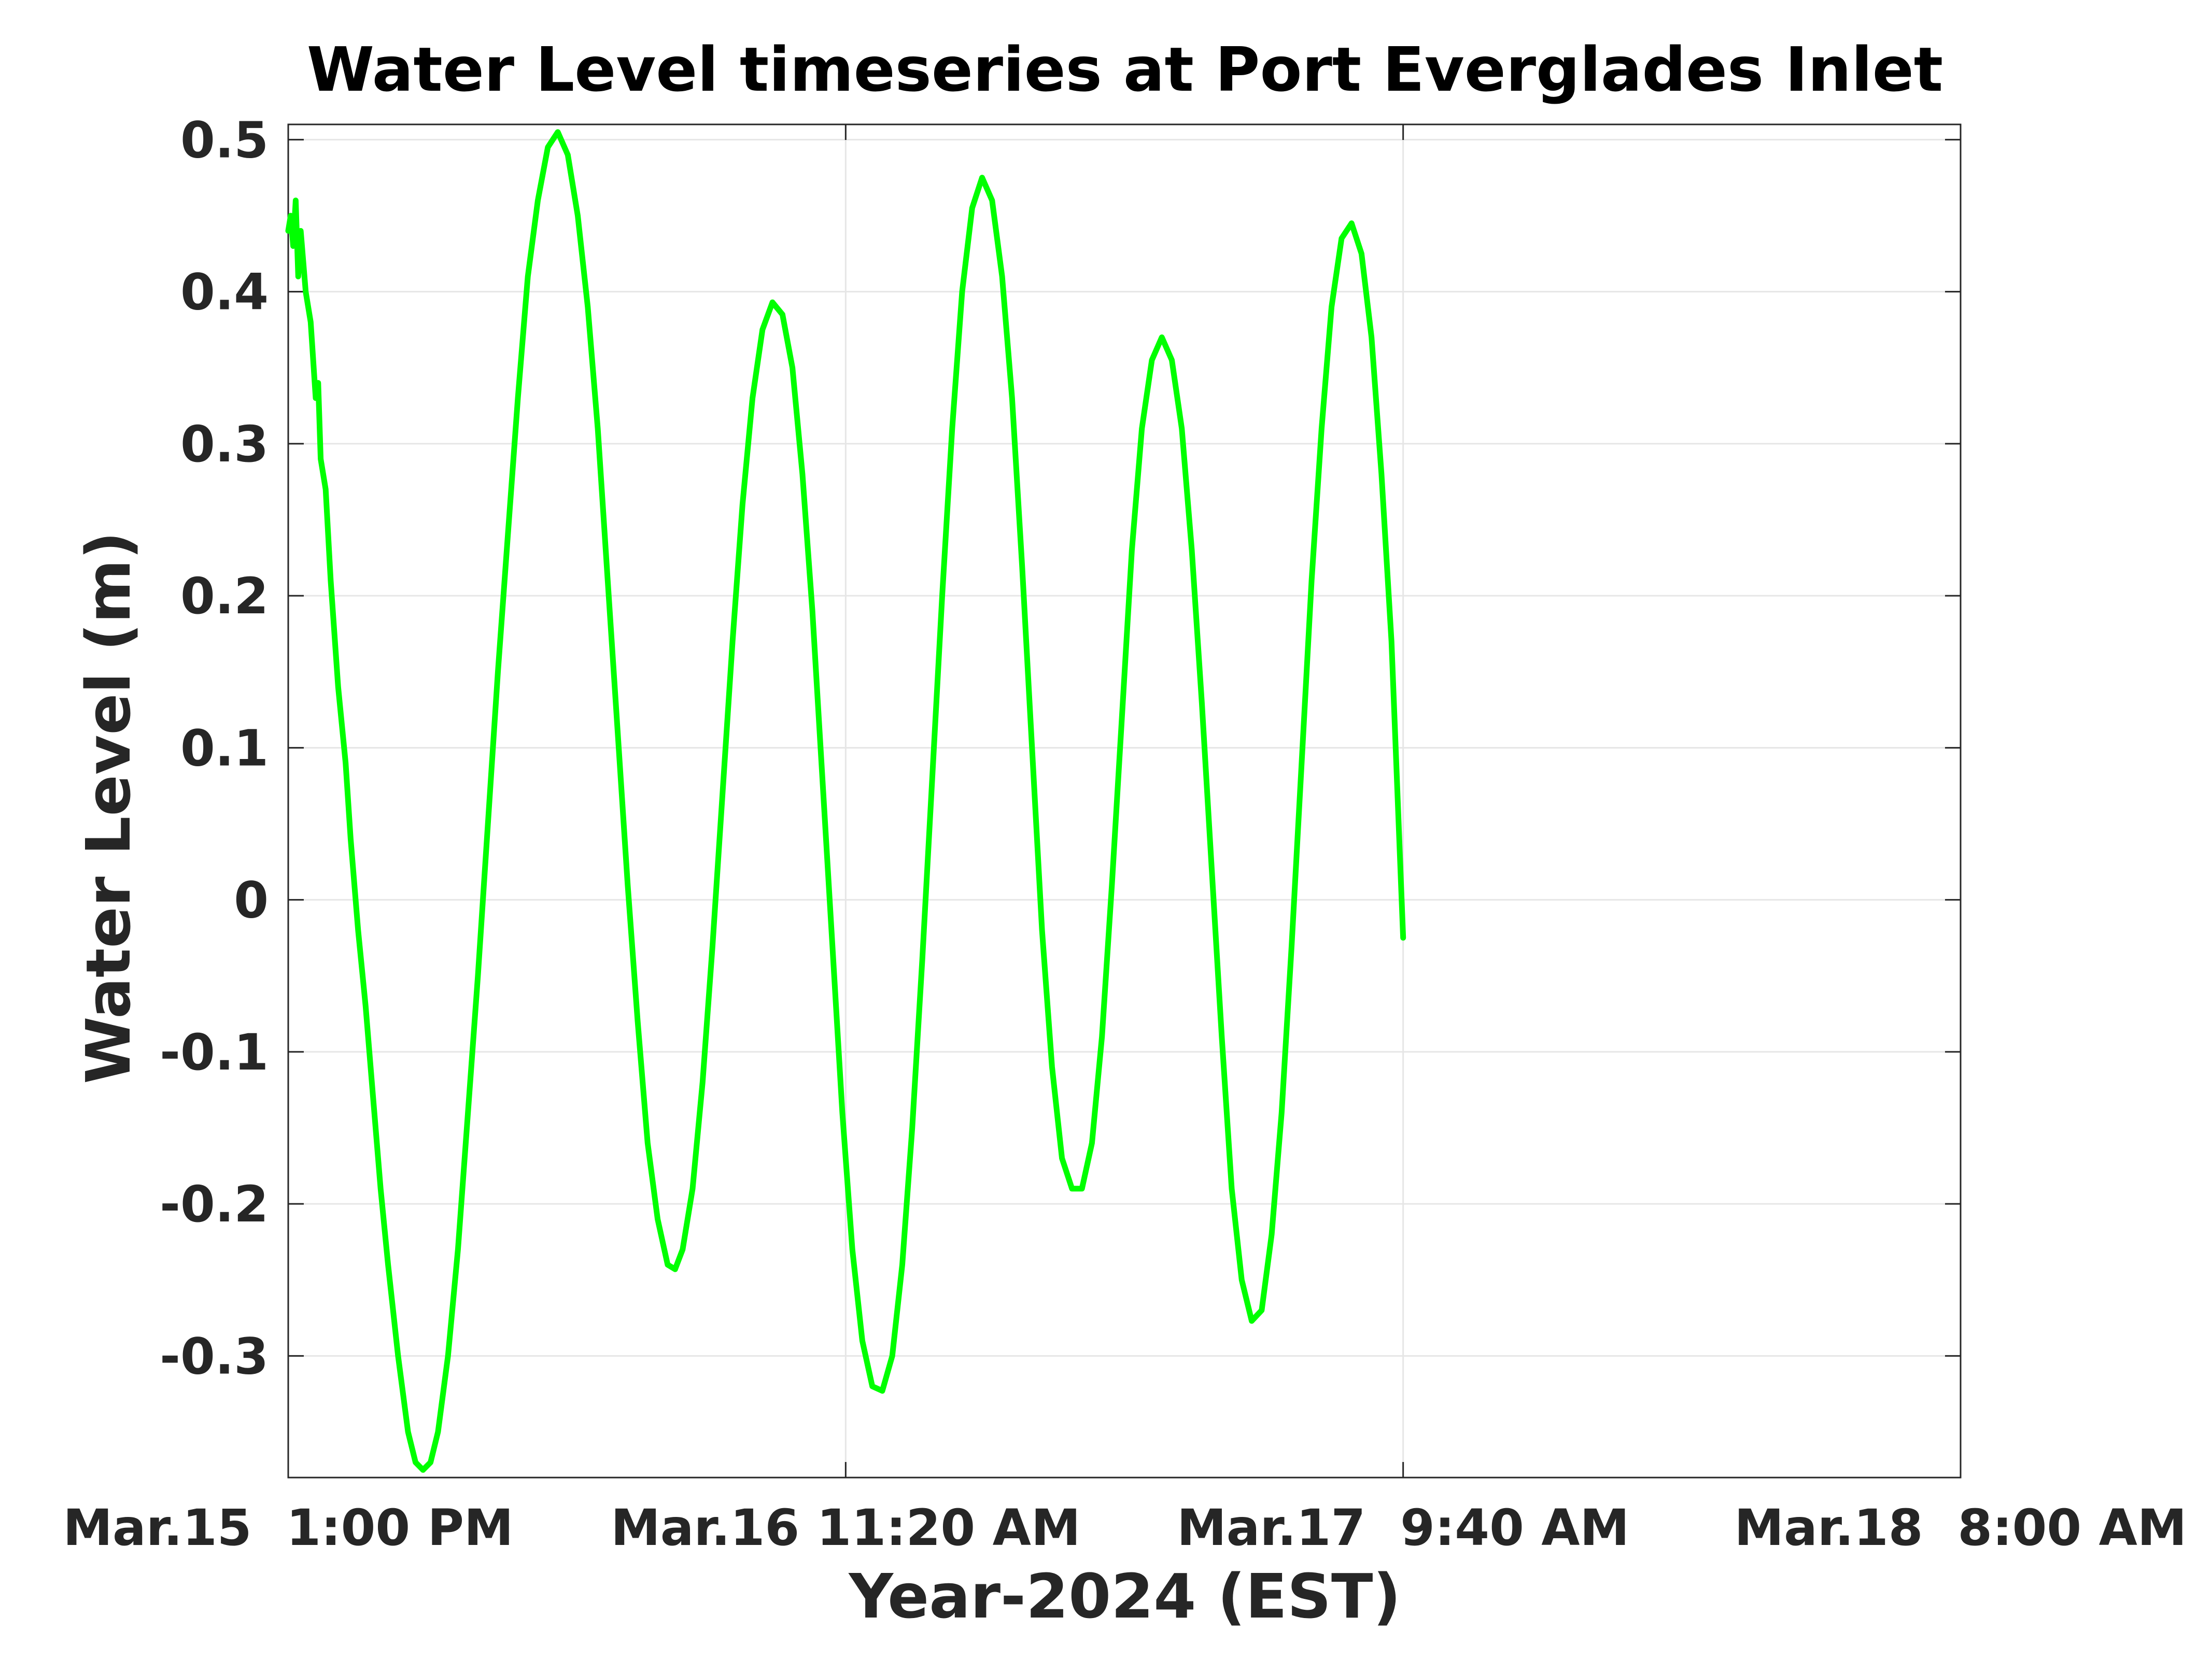 Image resolution: width=2212 pixels, height=1659 pixels. What do you see at coordinates (224, 444) in the screenshot?
I see `y-tick-label: 0.3` at bounding box center [224, 444].